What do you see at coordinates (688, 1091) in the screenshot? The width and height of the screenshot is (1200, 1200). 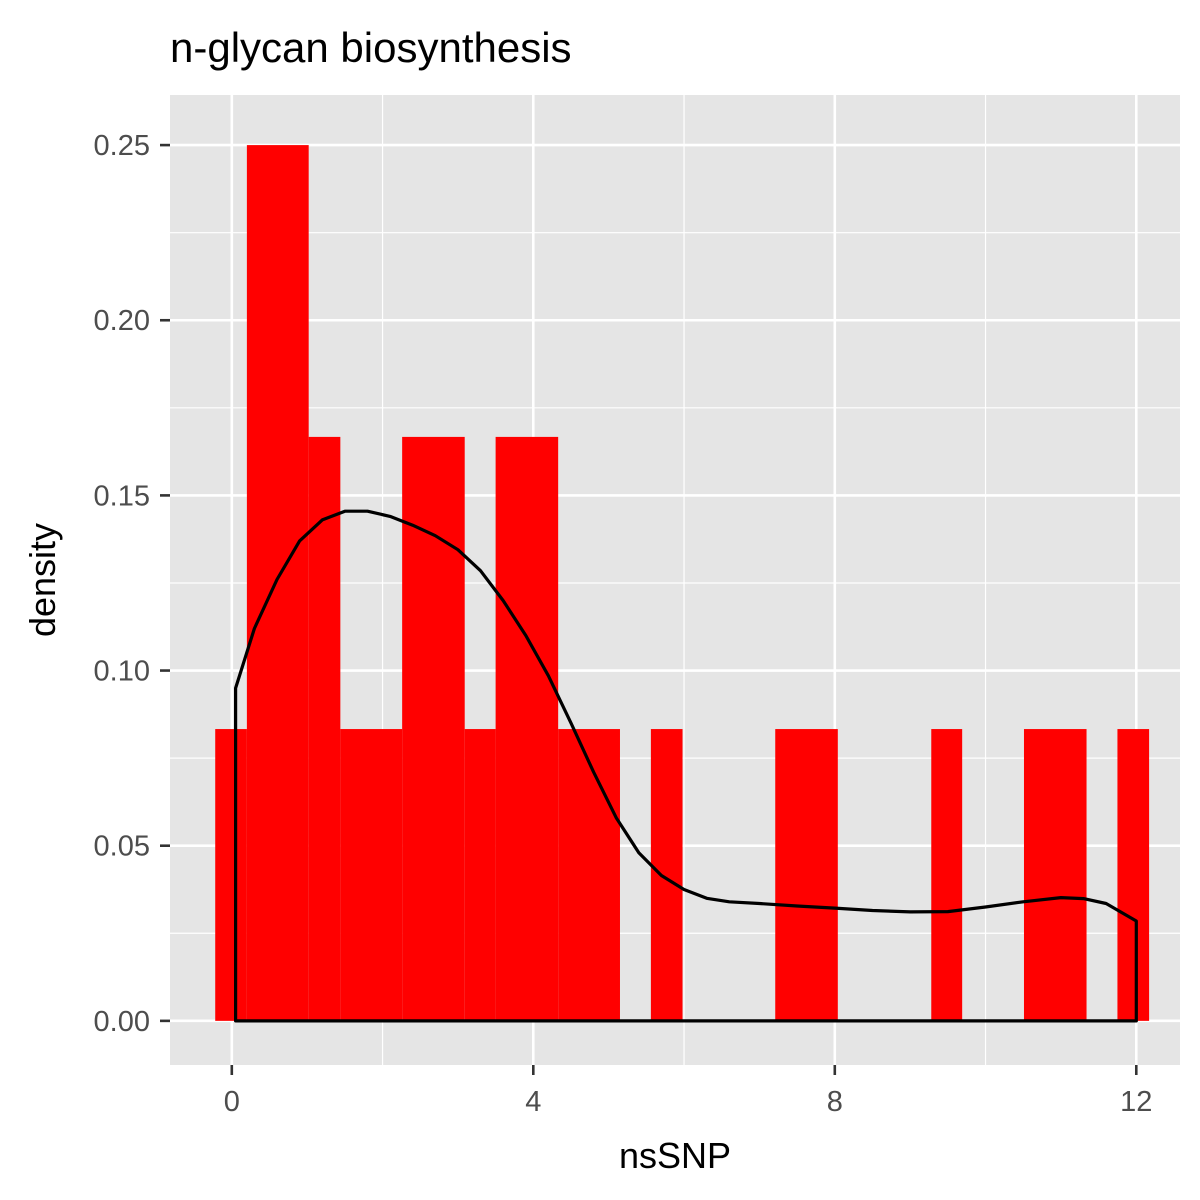 I see `x-axis: 0 4 8 12` at bounding box center [688, 1091].